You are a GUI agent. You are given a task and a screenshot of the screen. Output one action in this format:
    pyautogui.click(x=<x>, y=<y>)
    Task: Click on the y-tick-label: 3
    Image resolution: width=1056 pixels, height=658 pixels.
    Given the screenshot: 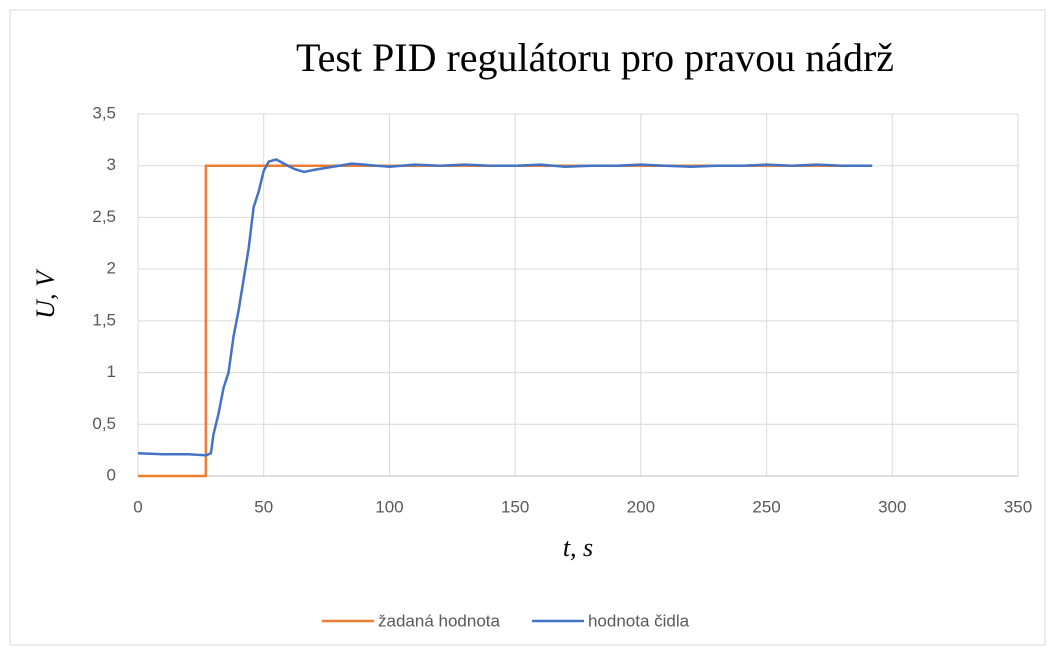 What is the action you would take?
    pyautogui.click(x=111, y=164)
    